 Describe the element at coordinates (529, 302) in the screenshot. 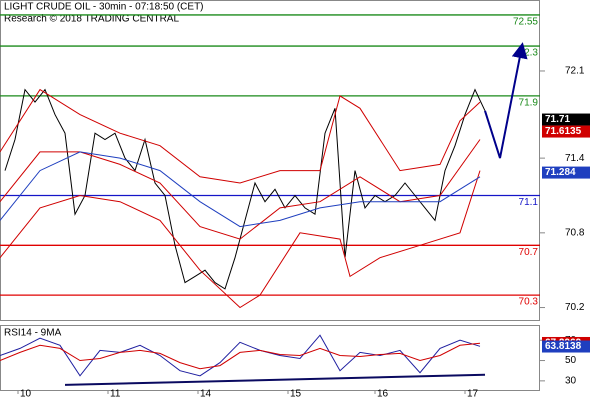

I see `level-label: 70.3` at that location.